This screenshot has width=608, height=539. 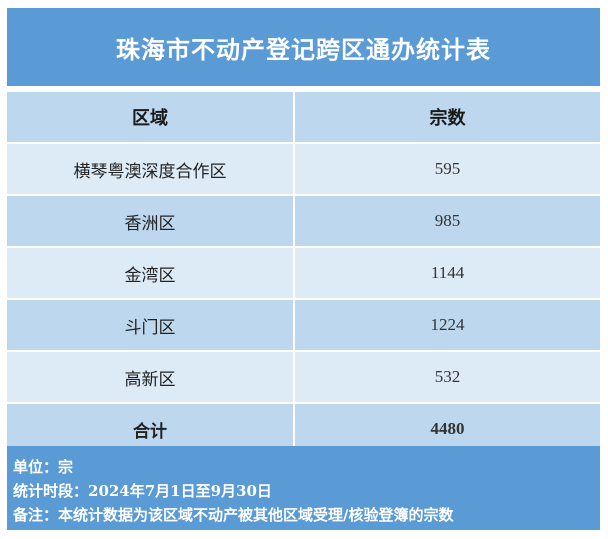 I want to click on table-row: 香洲区 985, so click(x=303, y=221).